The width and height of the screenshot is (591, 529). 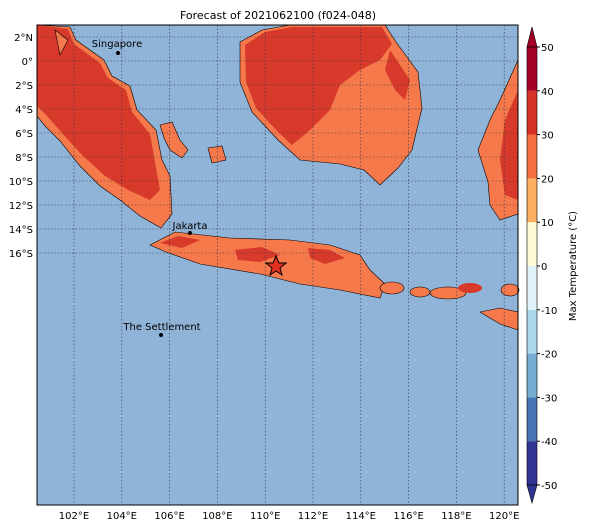 I want to click on place-label: The Settlement, so click(x=161, y=327).